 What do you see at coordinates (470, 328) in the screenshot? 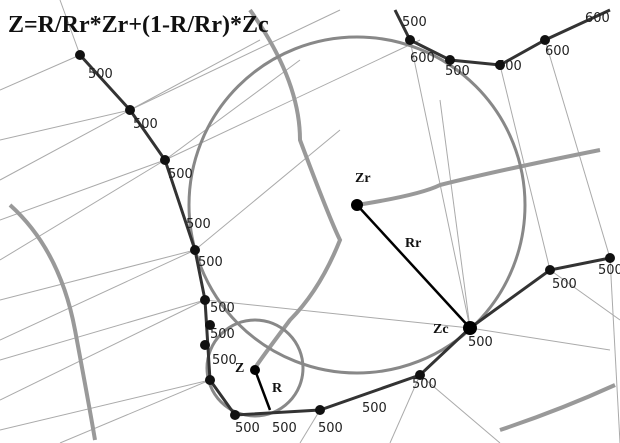
I see `point-zc` at bounding box center [470, 328].